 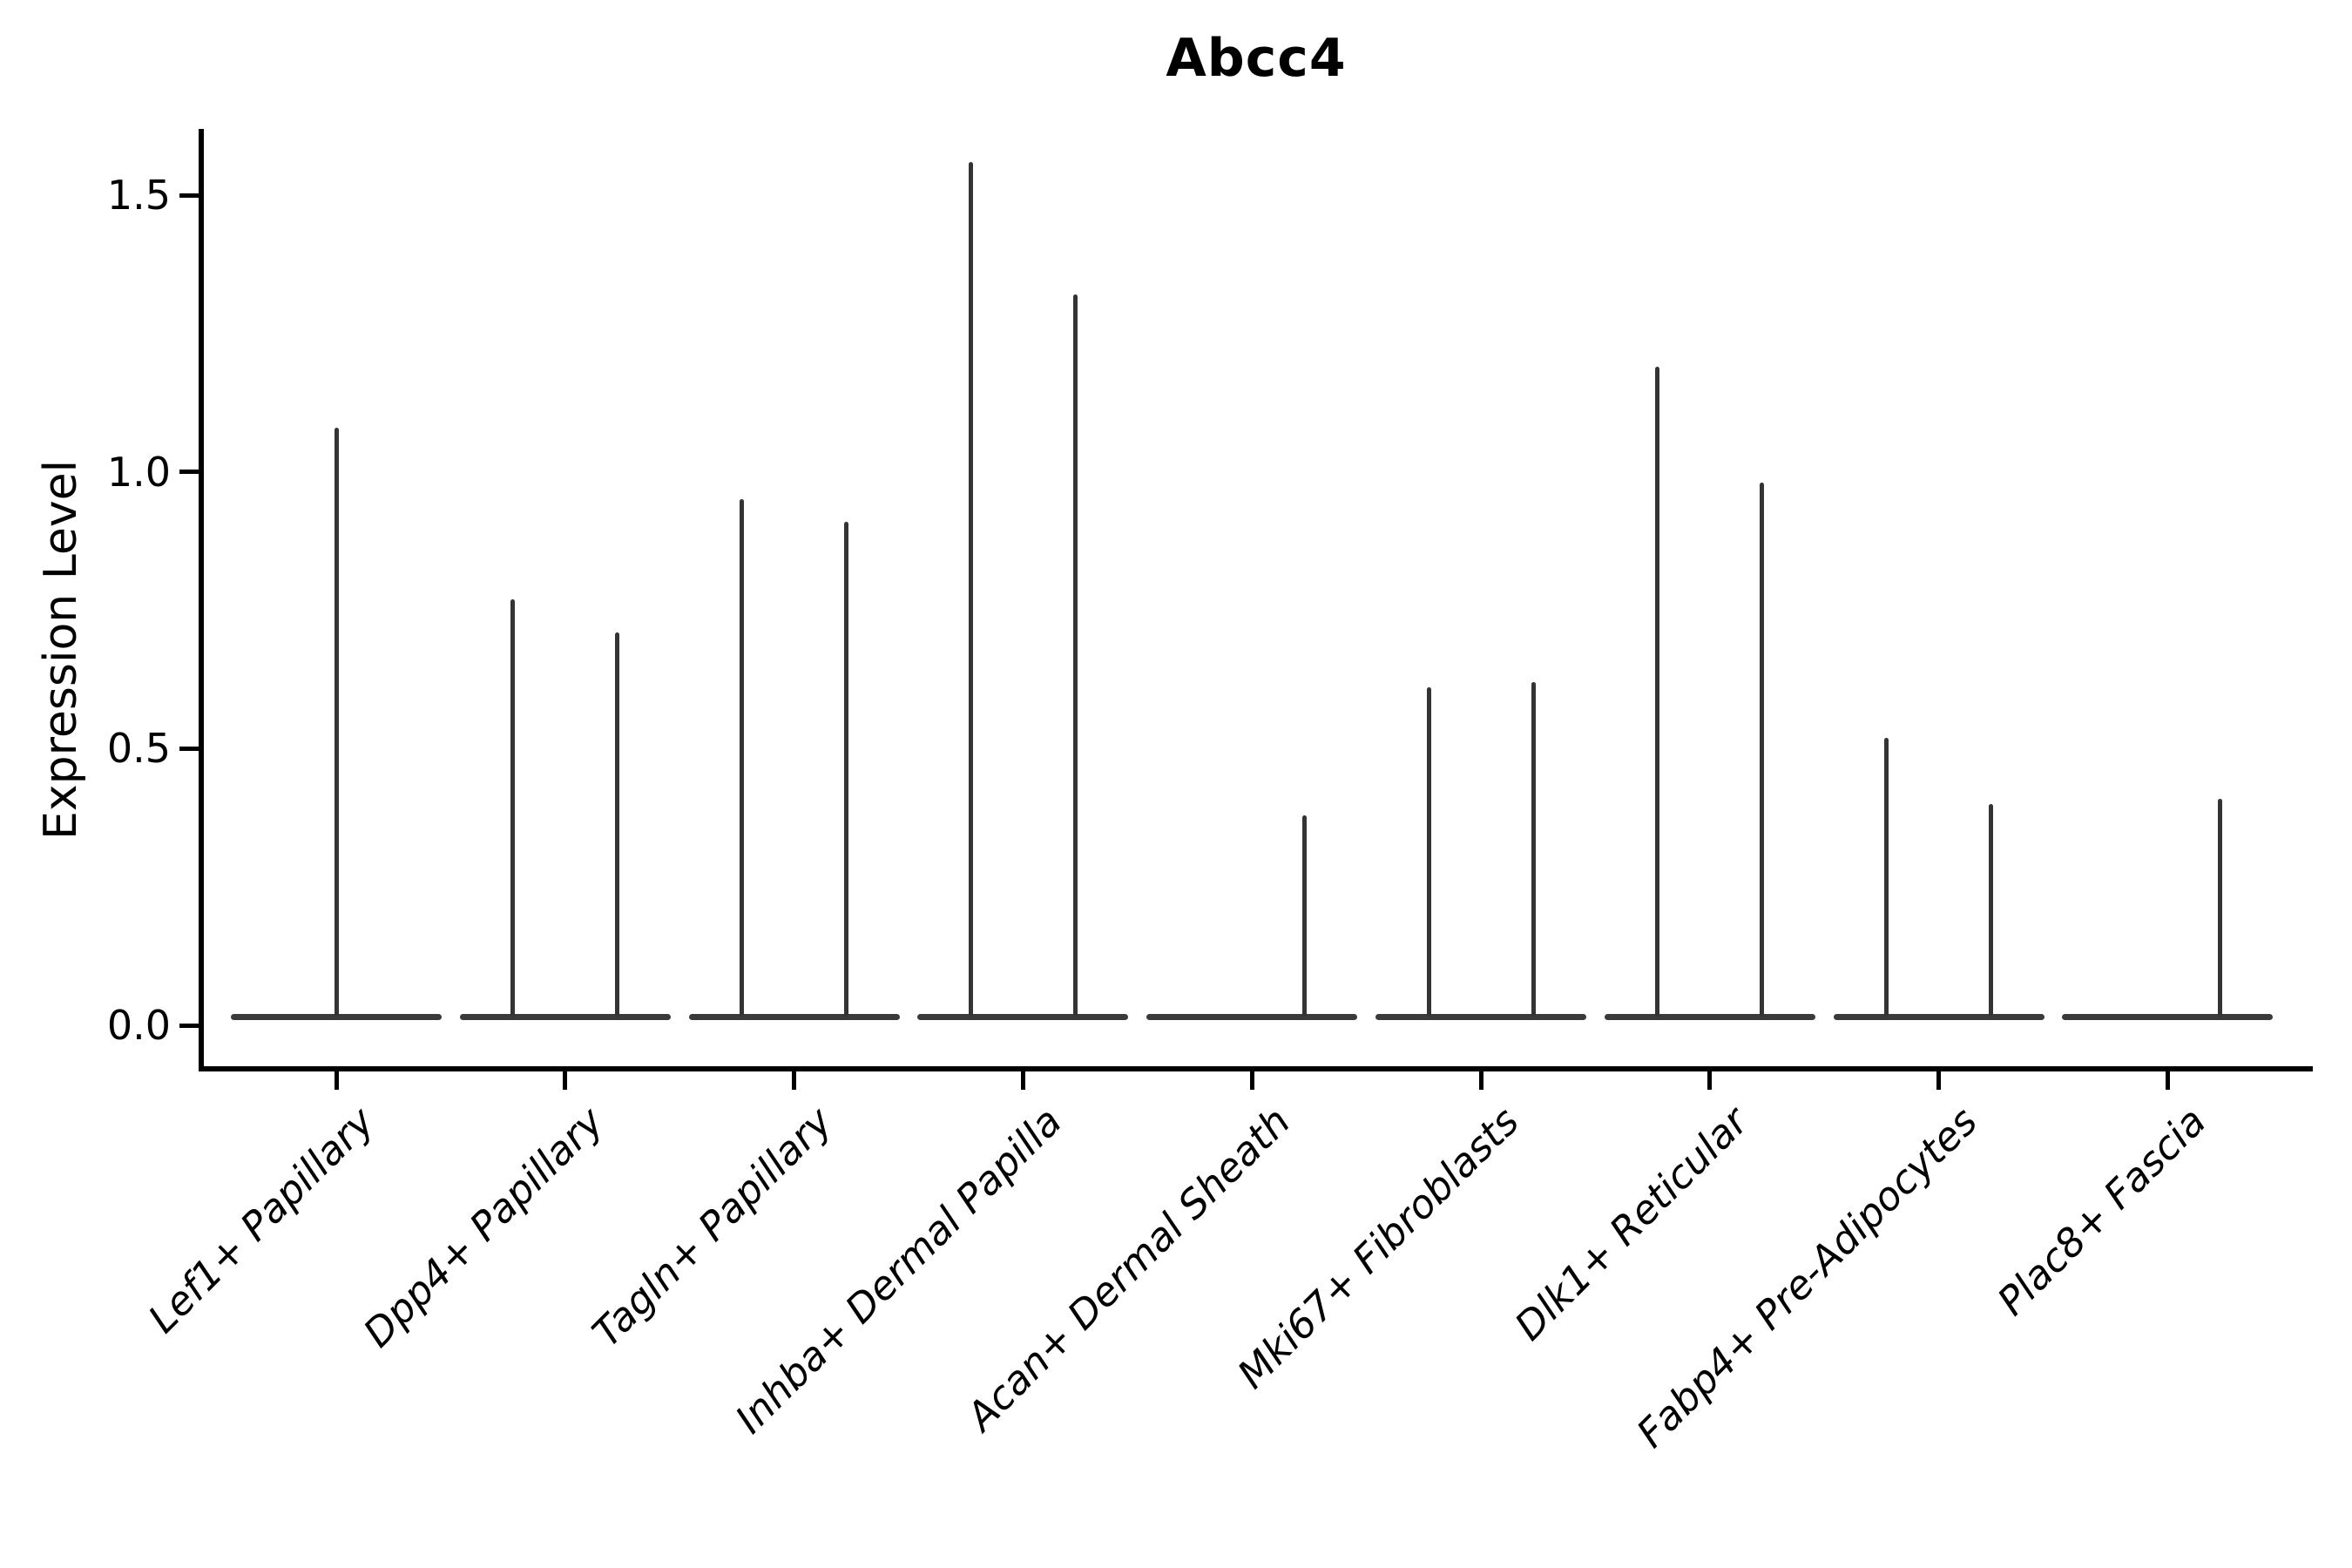 What do you see at coordinates (138, 749) in the screenshot?
I see `y-tick-label: 0.5` at bounding box center [138, 749].